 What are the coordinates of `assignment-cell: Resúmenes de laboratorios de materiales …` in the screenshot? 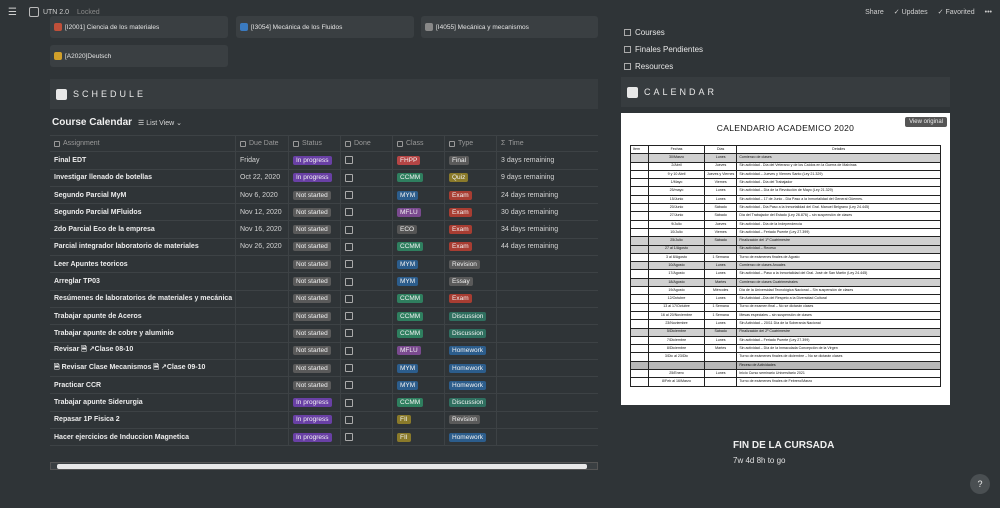 It's located at (143, 298).